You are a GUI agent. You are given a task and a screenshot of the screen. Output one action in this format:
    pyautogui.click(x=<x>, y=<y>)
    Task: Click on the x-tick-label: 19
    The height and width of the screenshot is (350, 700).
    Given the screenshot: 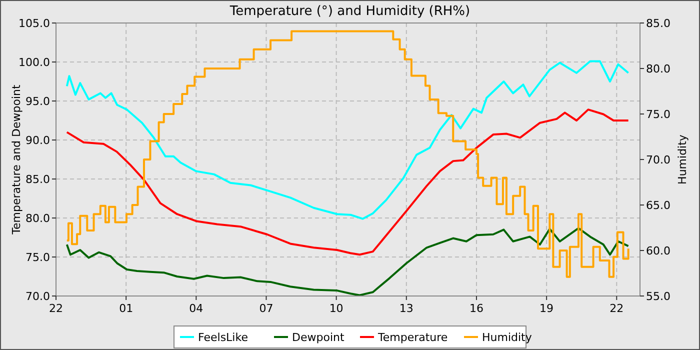 What is the action you would take?
    pyautogui.click(x=547, y=308)
    